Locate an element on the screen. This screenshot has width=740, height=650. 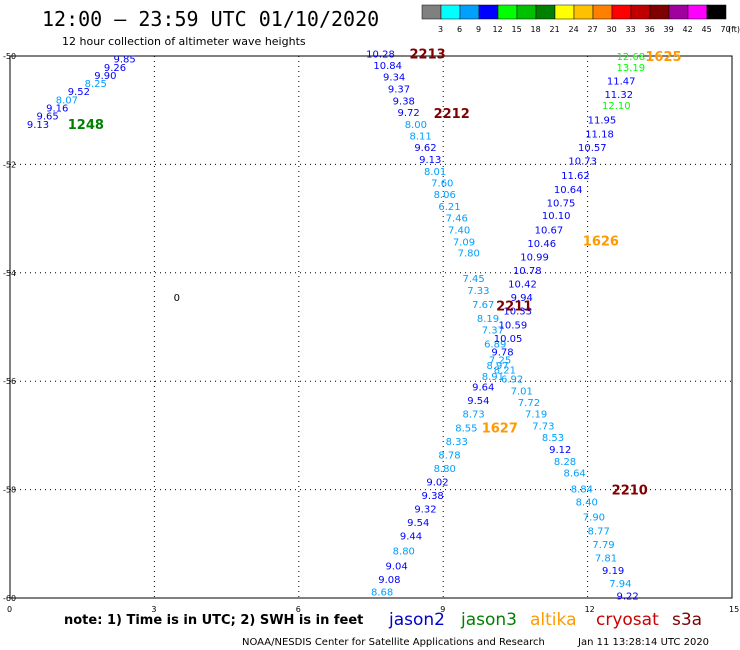
colorbar-tick: 70 is located at coordinates (726, 29).